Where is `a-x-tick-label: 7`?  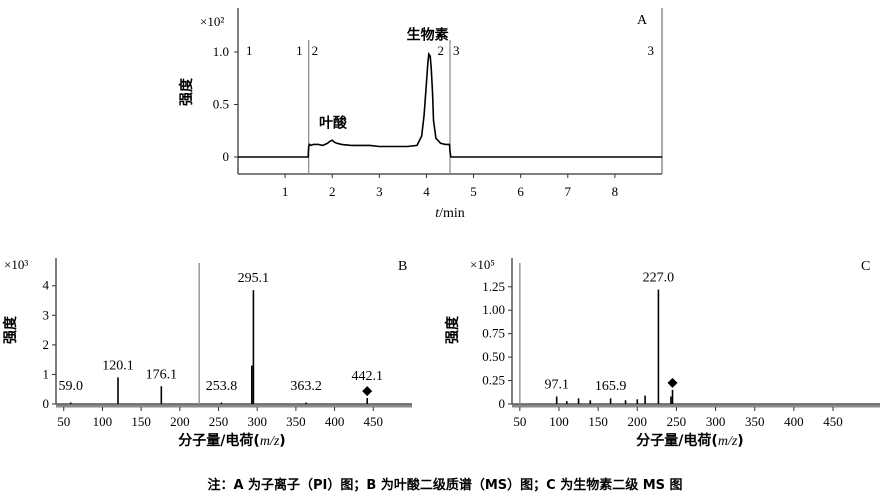 a-x-tick-label: 7 is located at coordinates (568, 191).